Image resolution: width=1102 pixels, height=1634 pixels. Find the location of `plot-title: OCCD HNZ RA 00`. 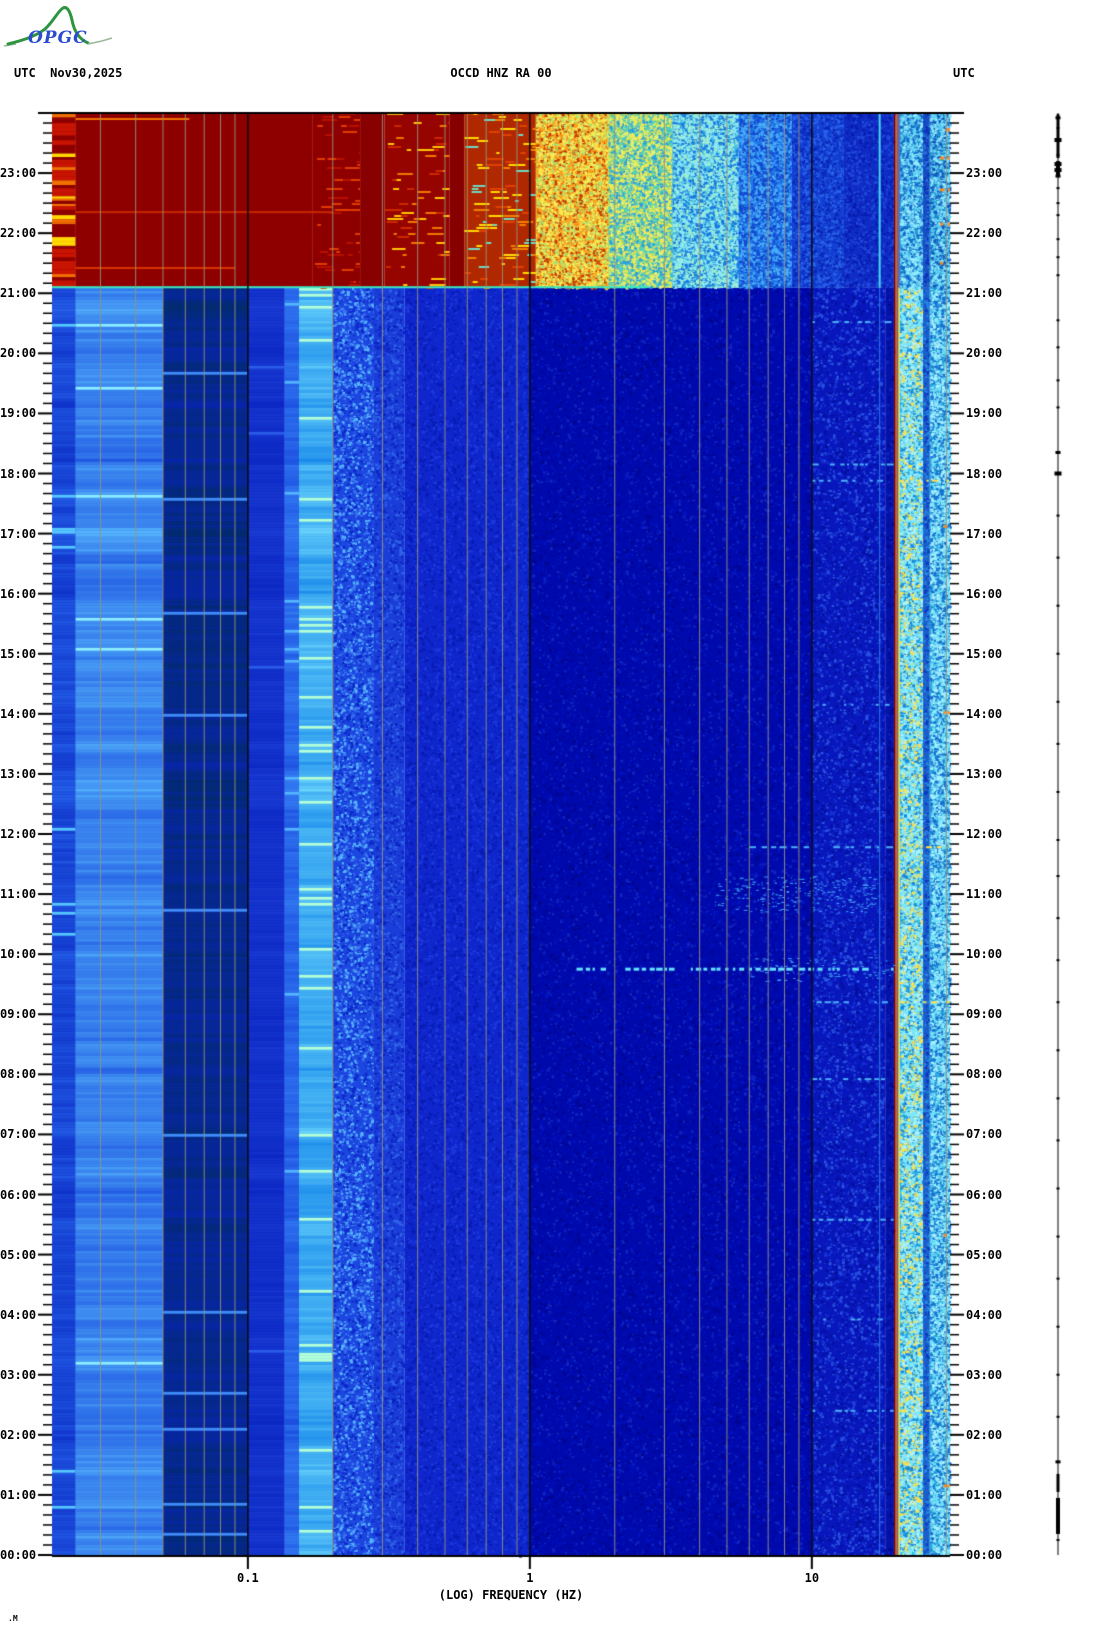

plot-title: OCCD HNZ RA 00 is located at coordinates (501, 73).